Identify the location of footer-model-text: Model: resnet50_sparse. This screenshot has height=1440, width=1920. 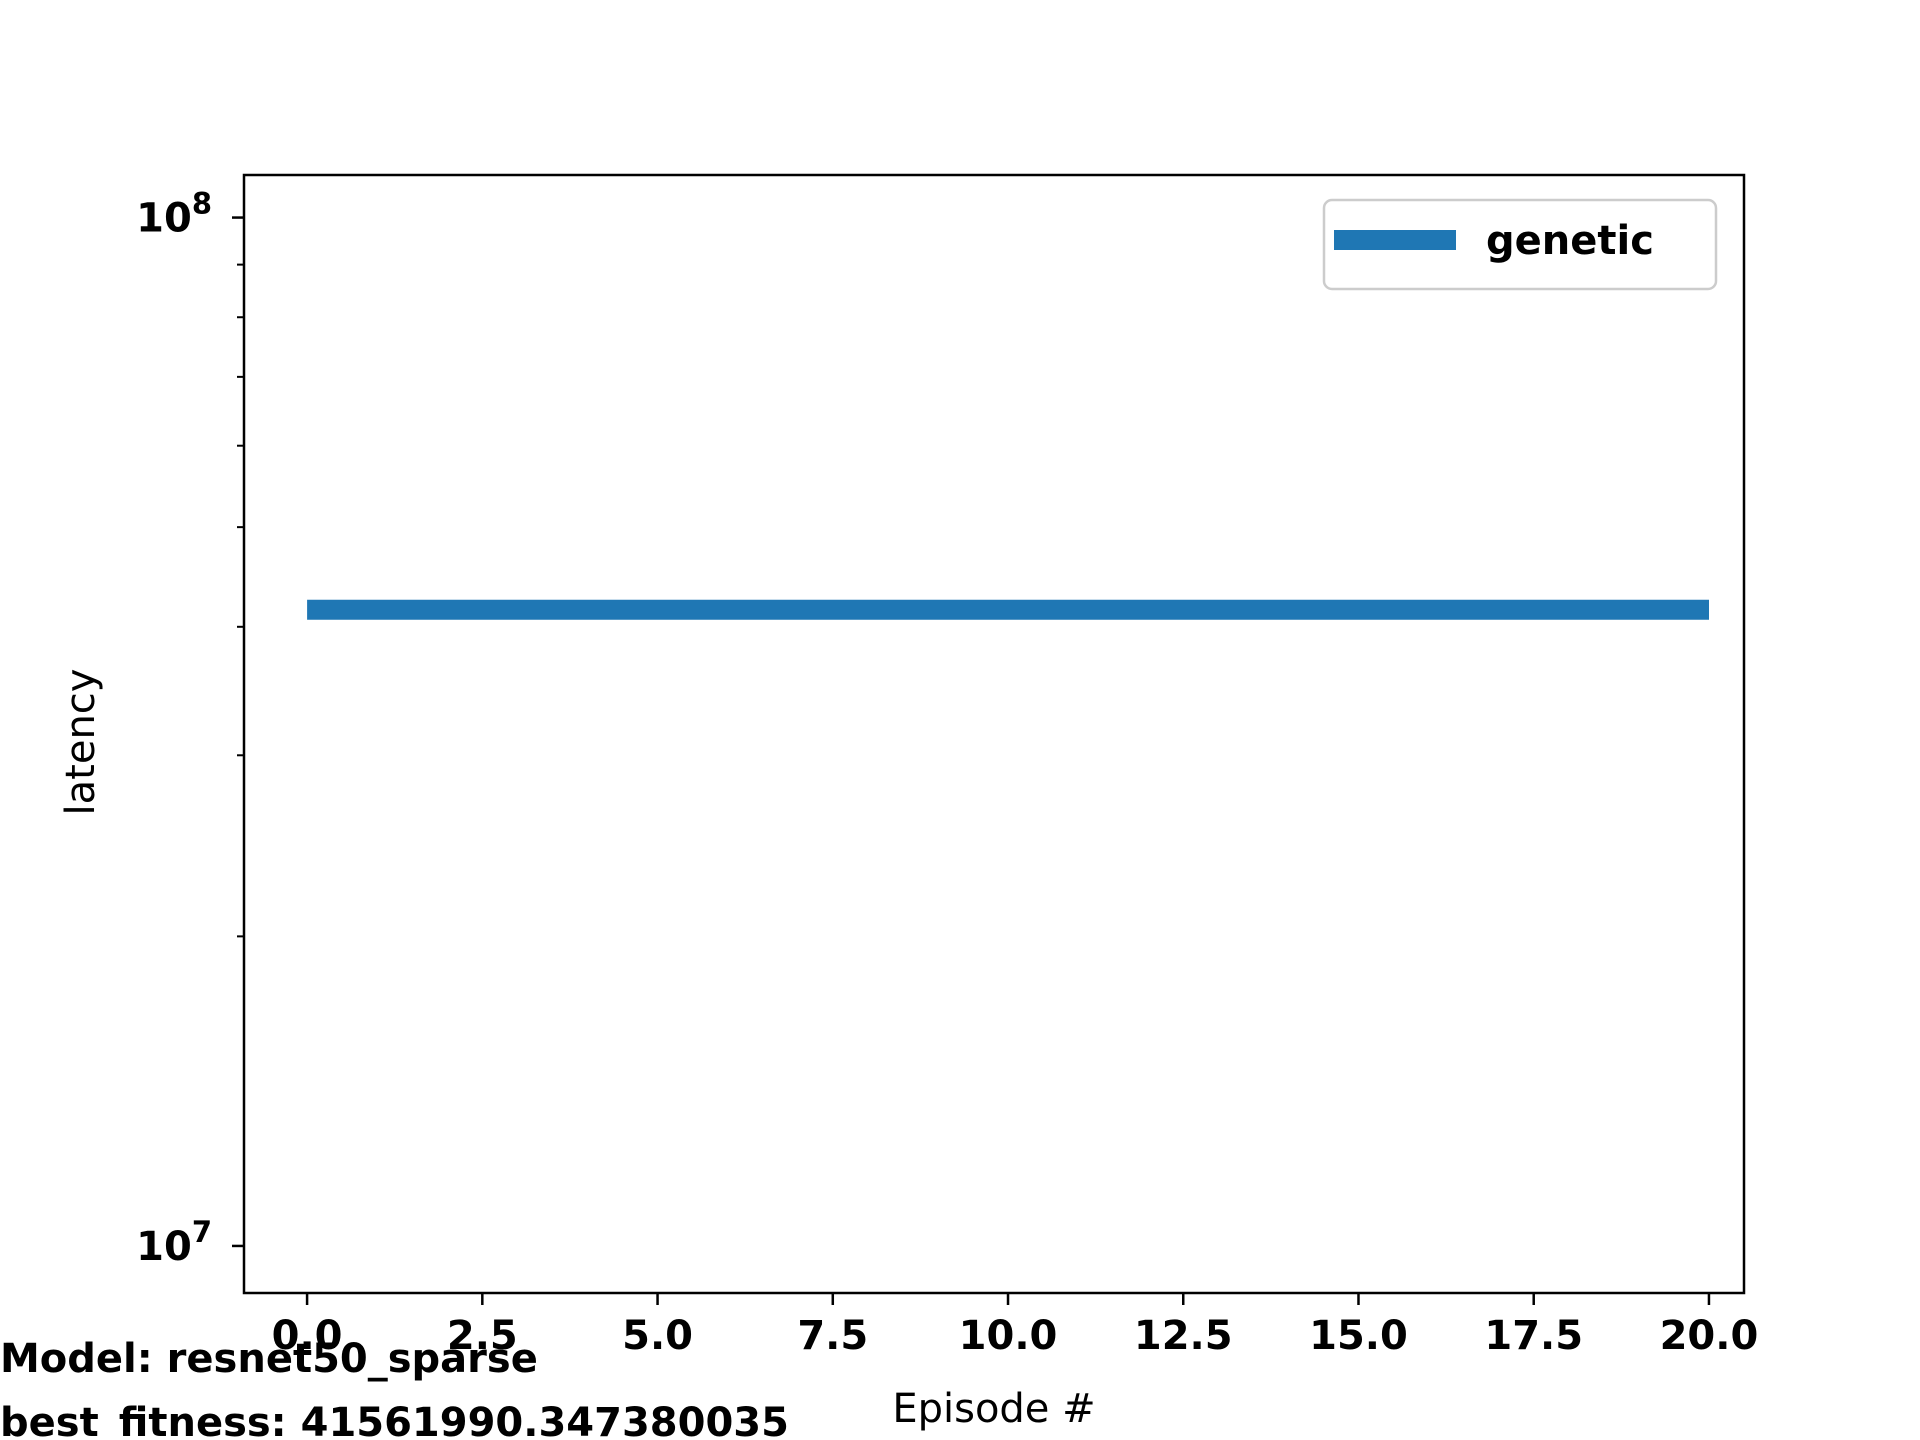
(269, 1359).